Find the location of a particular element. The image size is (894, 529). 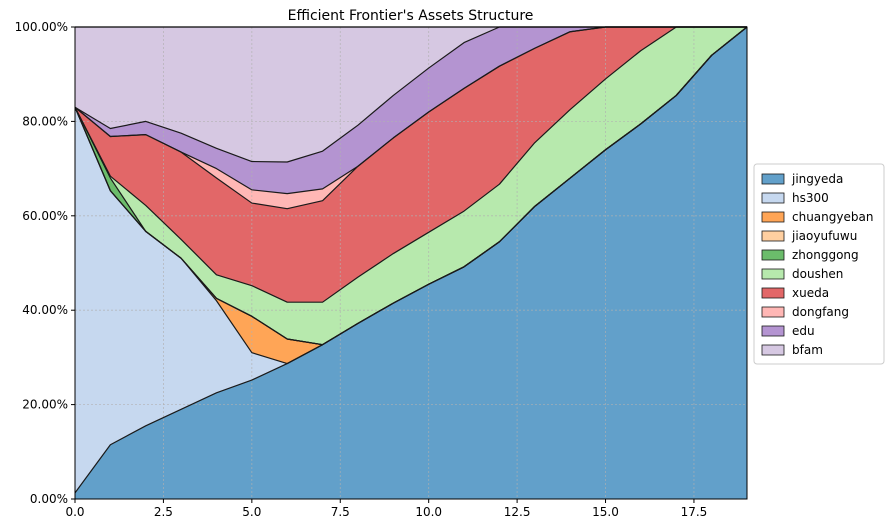

legend-swatch-bfam is located at coordinates (773, 350).